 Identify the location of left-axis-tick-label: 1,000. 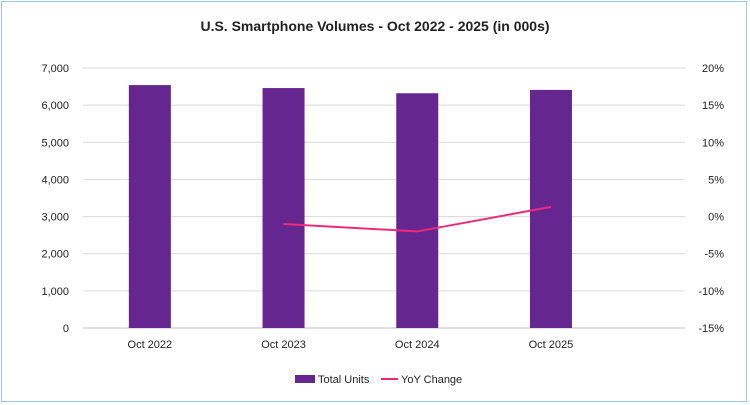
(55, 292).